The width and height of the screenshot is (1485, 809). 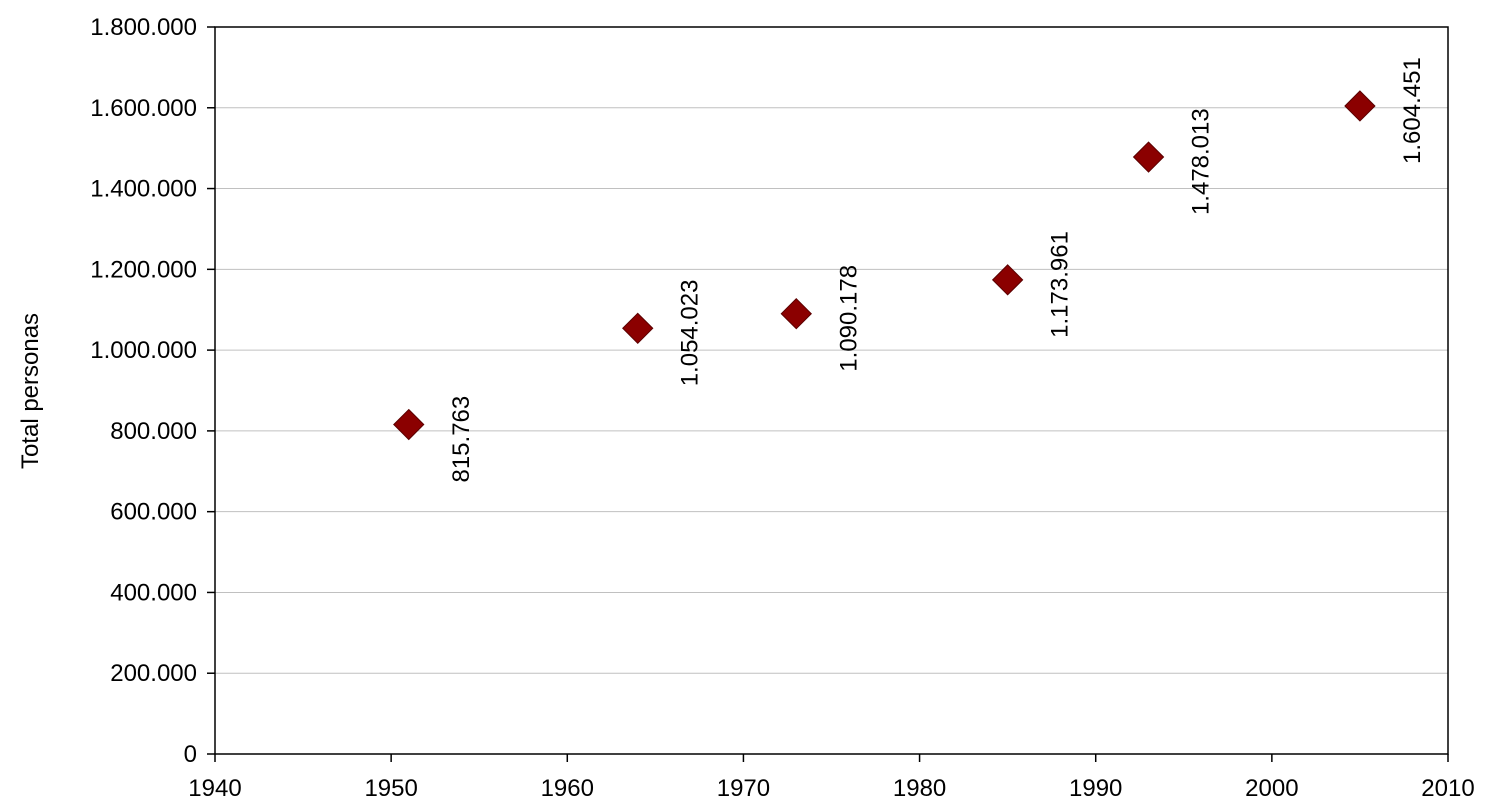 I want to click on x-tick-label: 1970, so click(x=743, y=788).